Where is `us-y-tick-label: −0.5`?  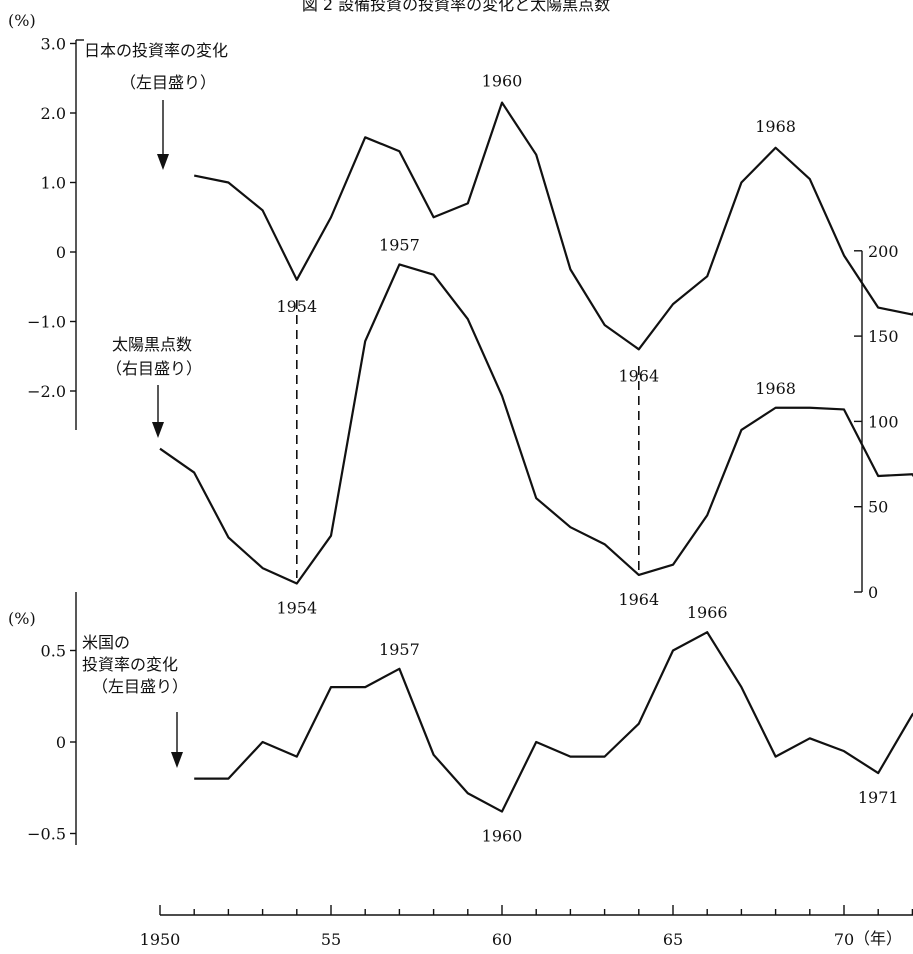 us-y-tick-label: −0.5 is located at coordinates (46, 834).